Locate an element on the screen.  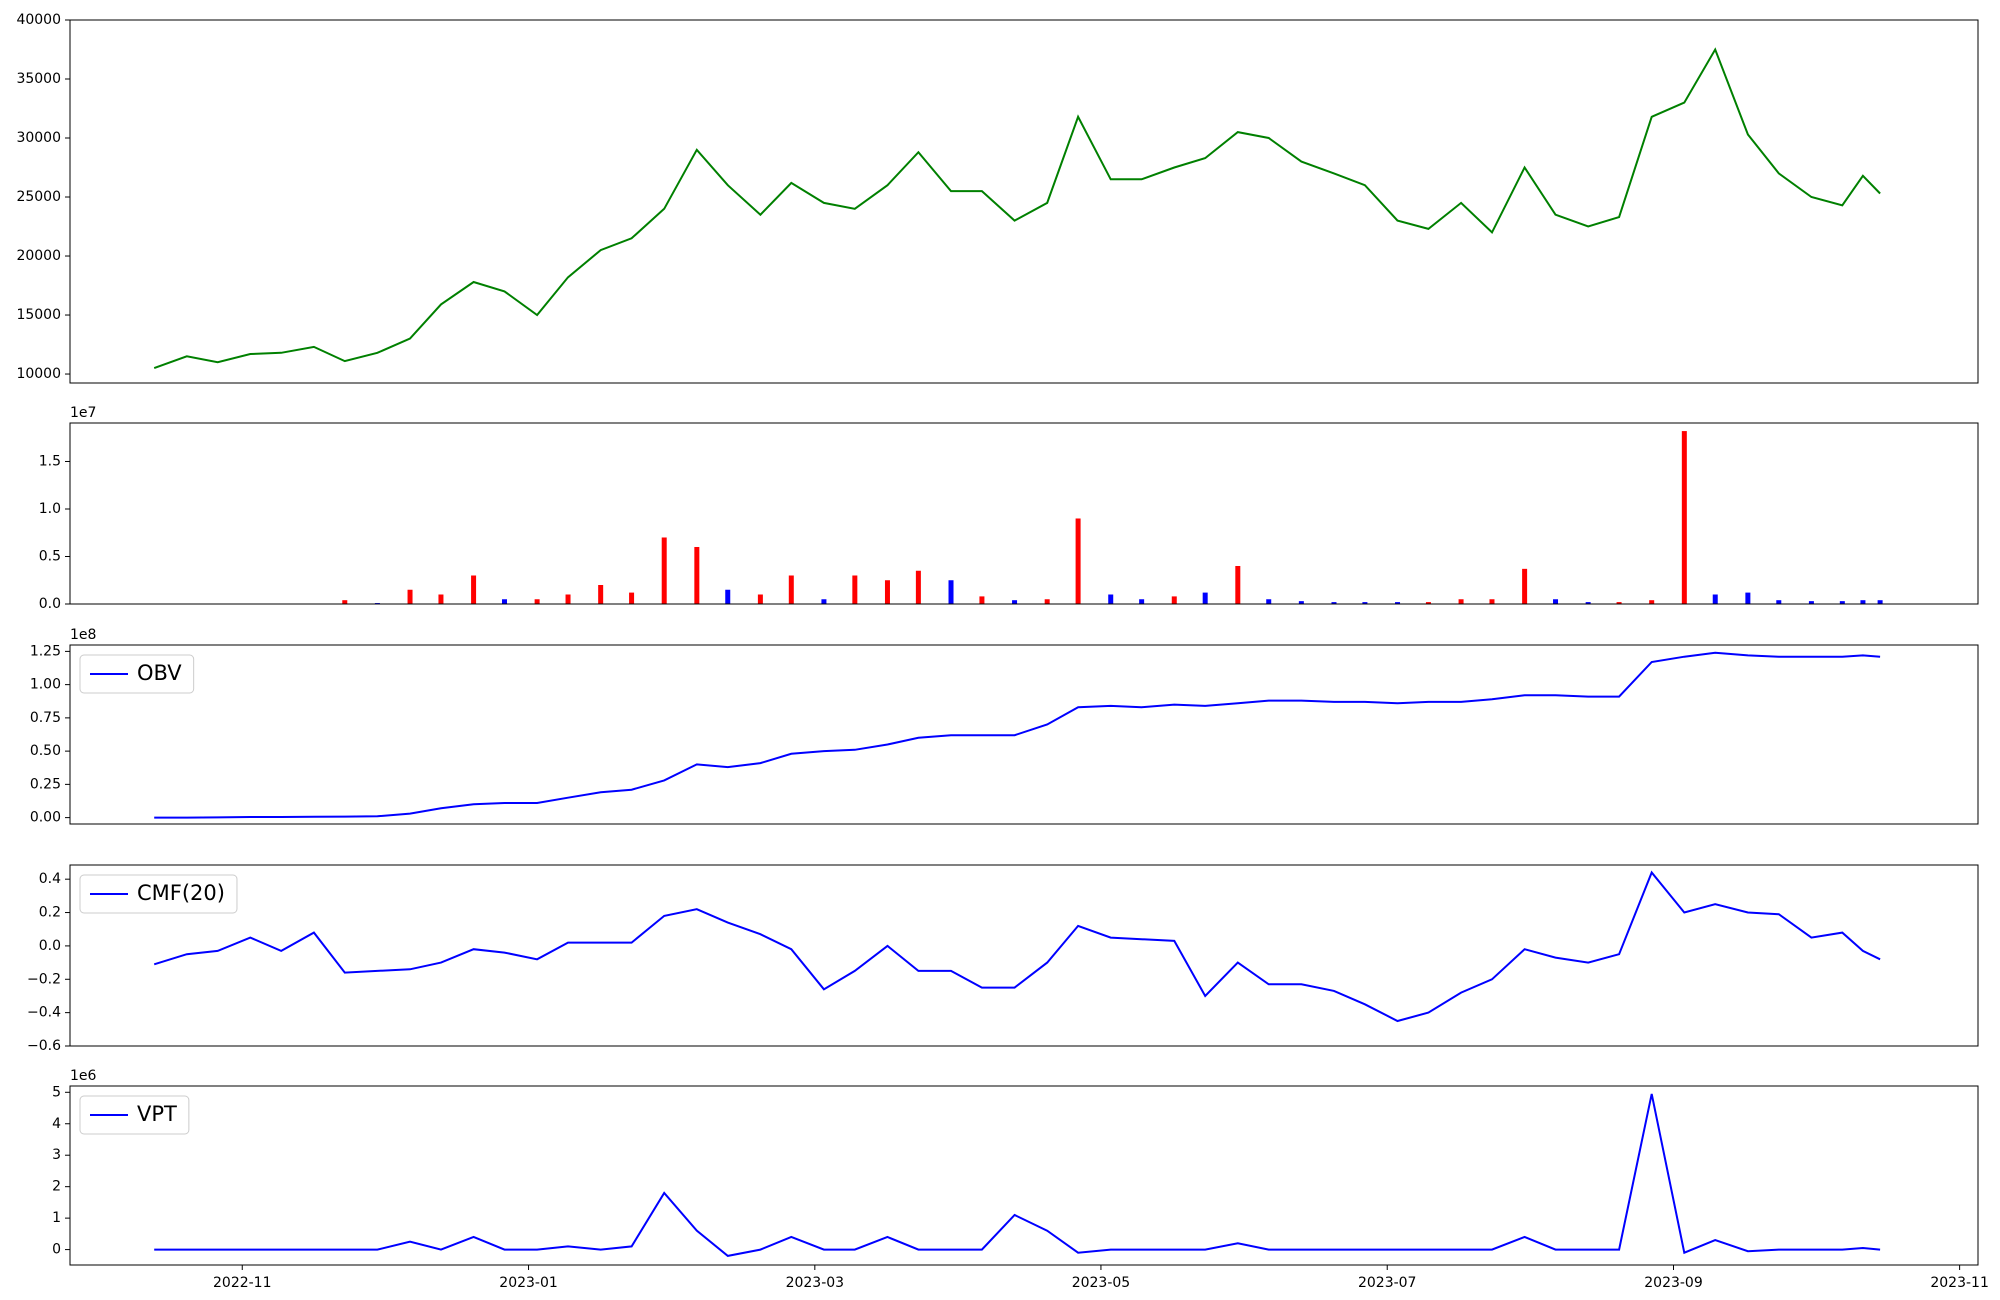
y-tick-label: 4 is located at coordinates (56, 1124).